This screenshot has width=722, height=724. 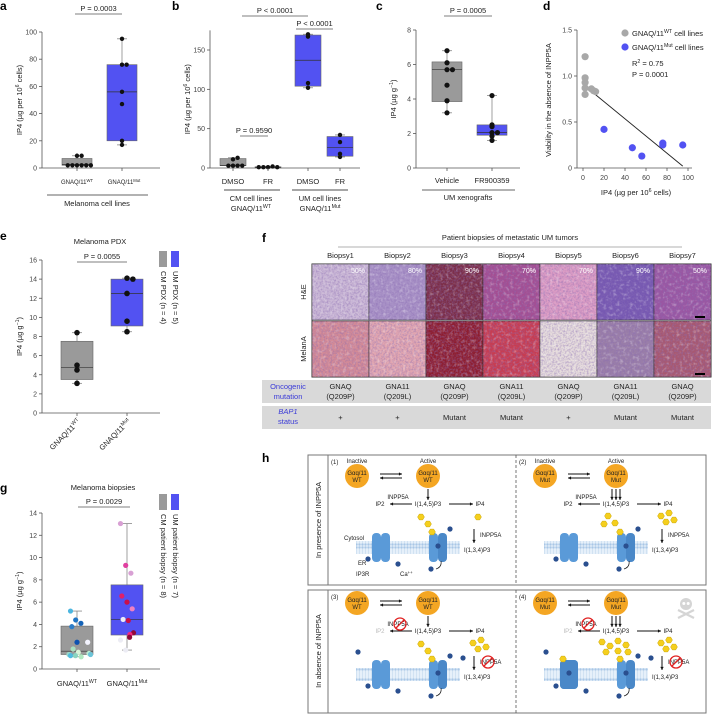 I want to click on box-group, so click(x=77, y=160).